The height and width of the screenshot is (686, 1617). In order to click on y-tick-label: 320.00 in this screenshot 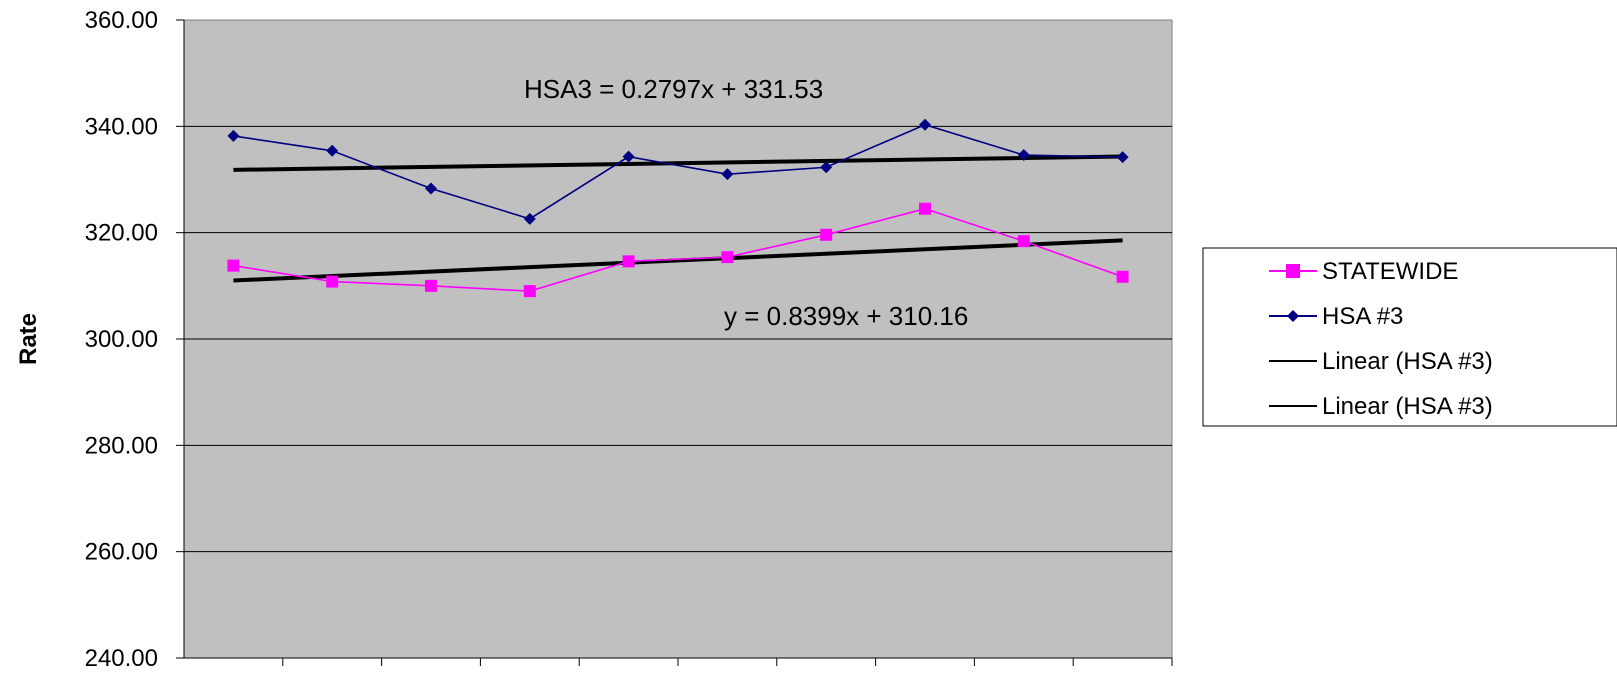, I will do `click(121, 233)`.